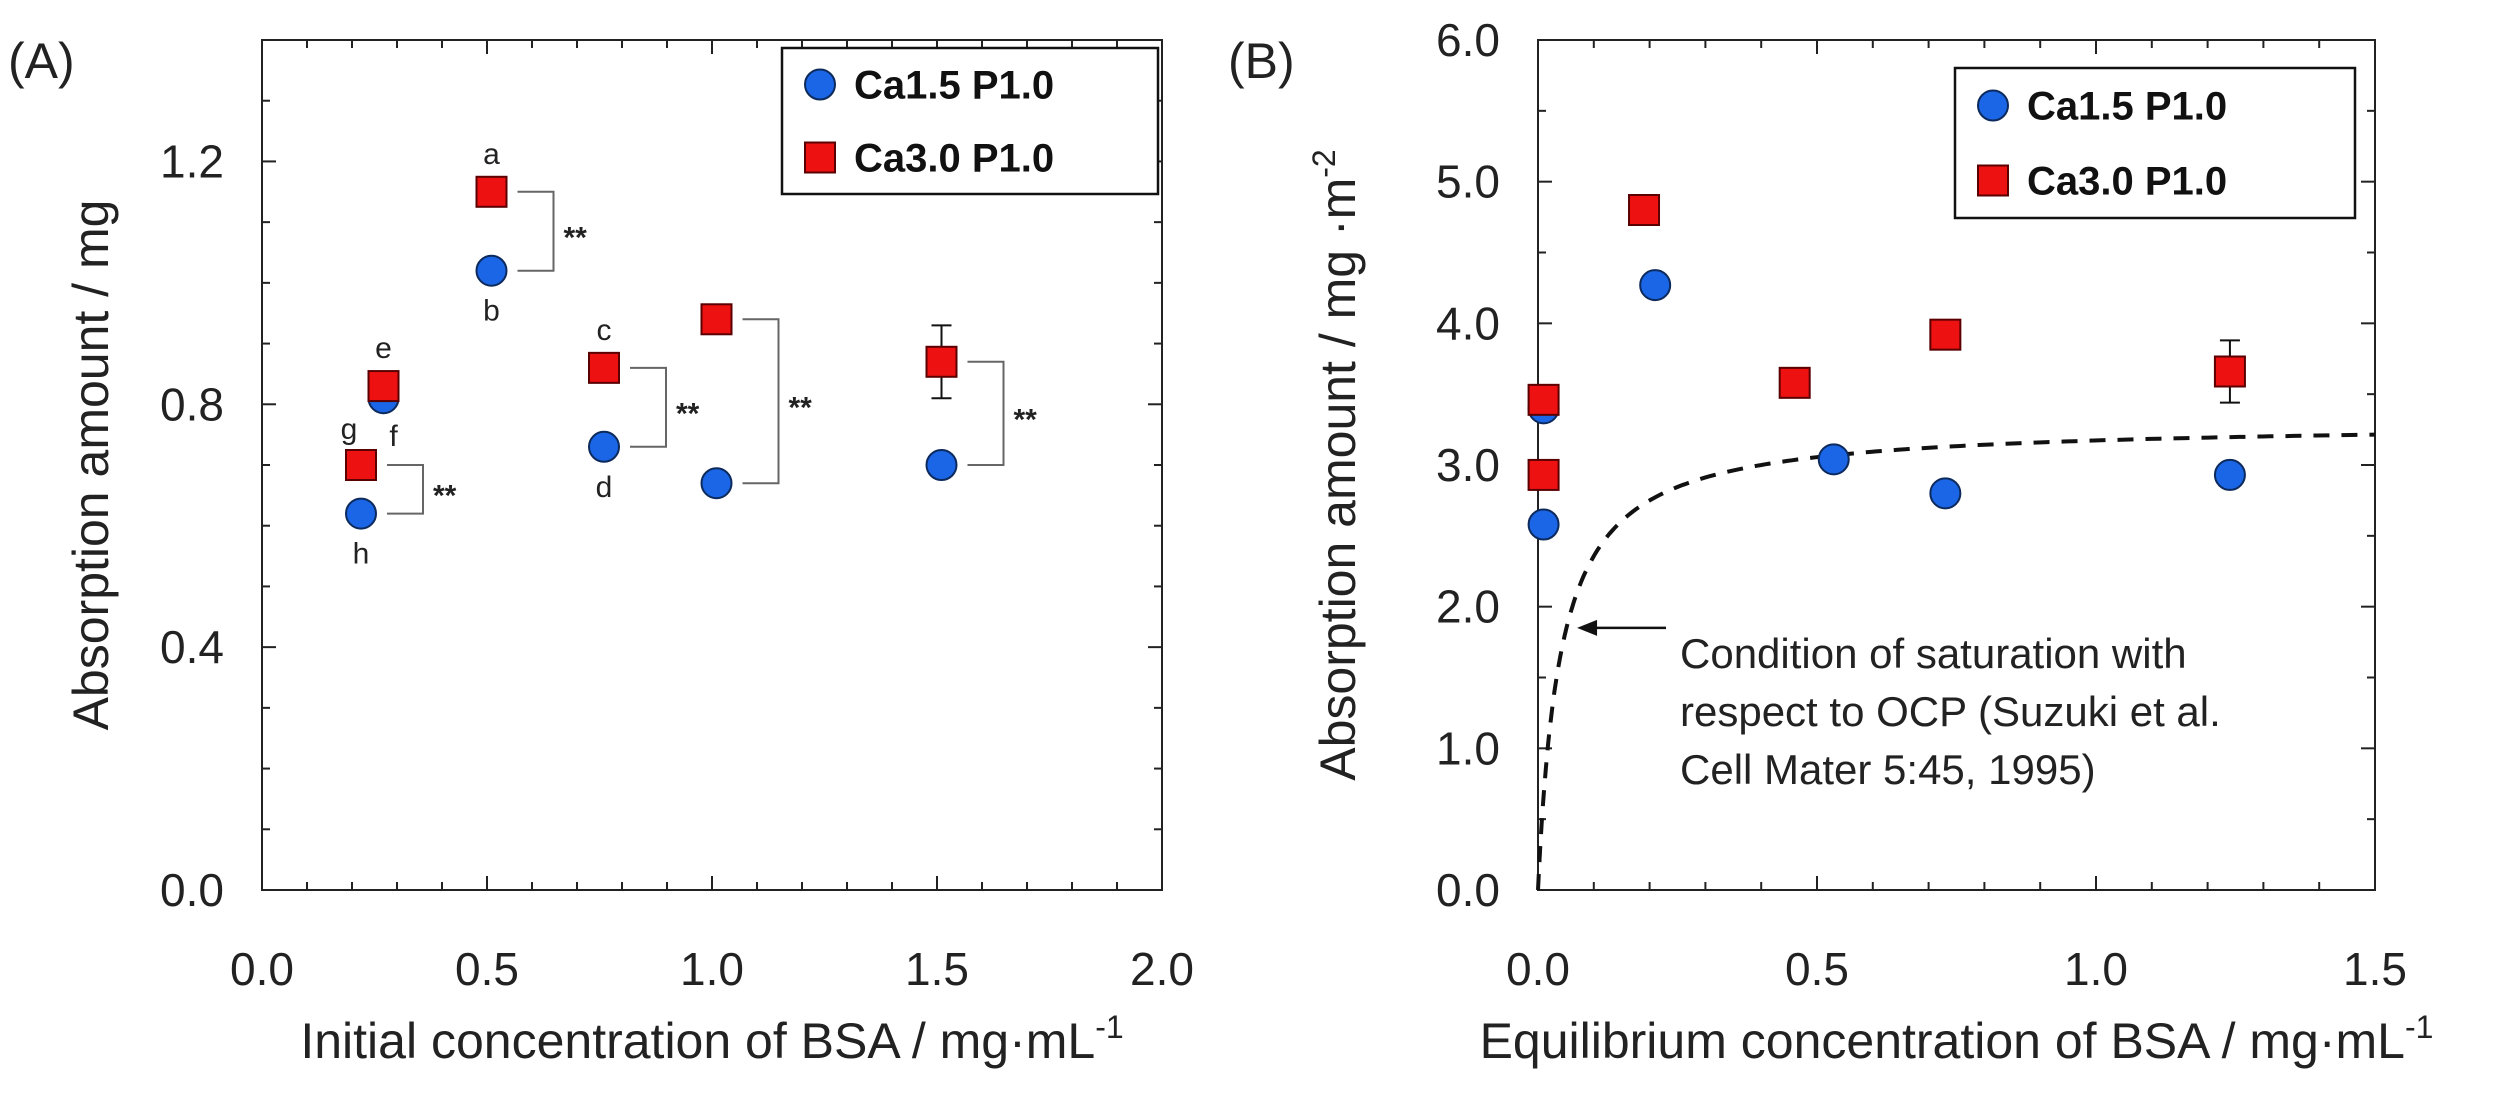 This screenshot has width=2512, height=1096. Describe the element at coordinates (192, 404) in the screenshot. I see `y-tick-label: 0.8` at that location.